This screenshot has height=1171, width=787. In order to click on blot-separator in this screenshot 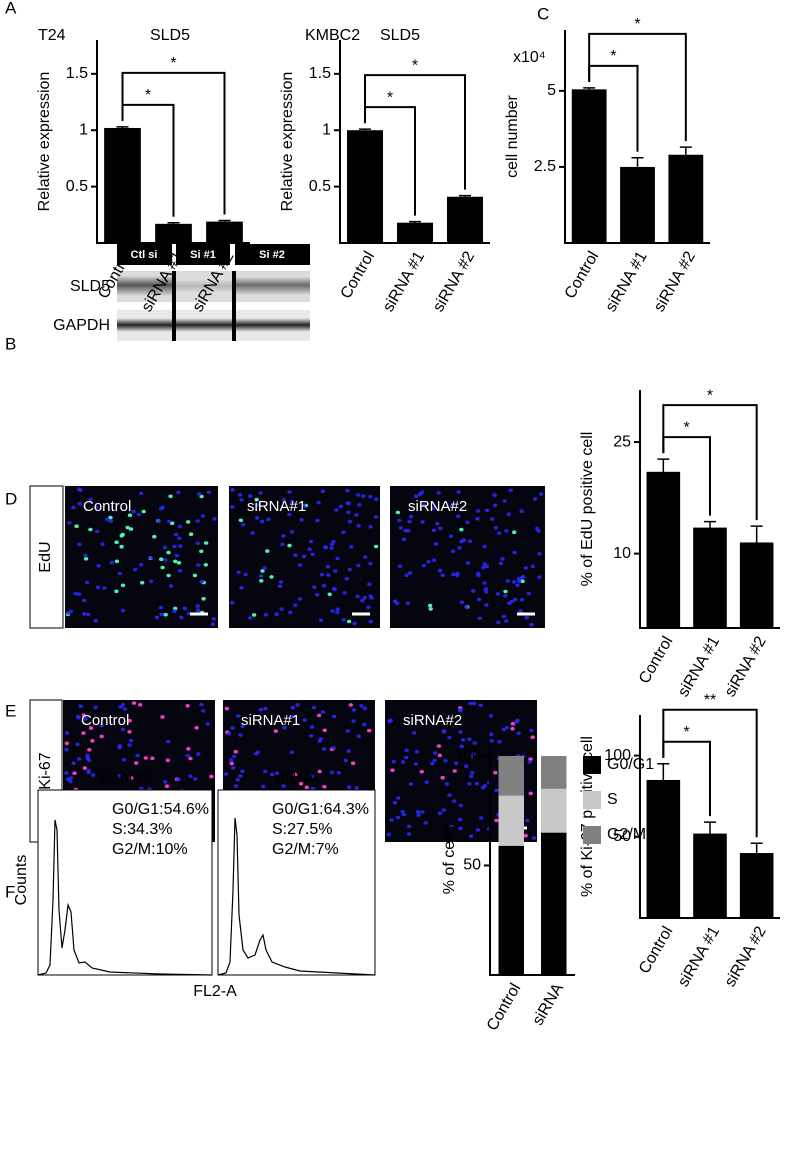, I will do `click(174, 306)`.